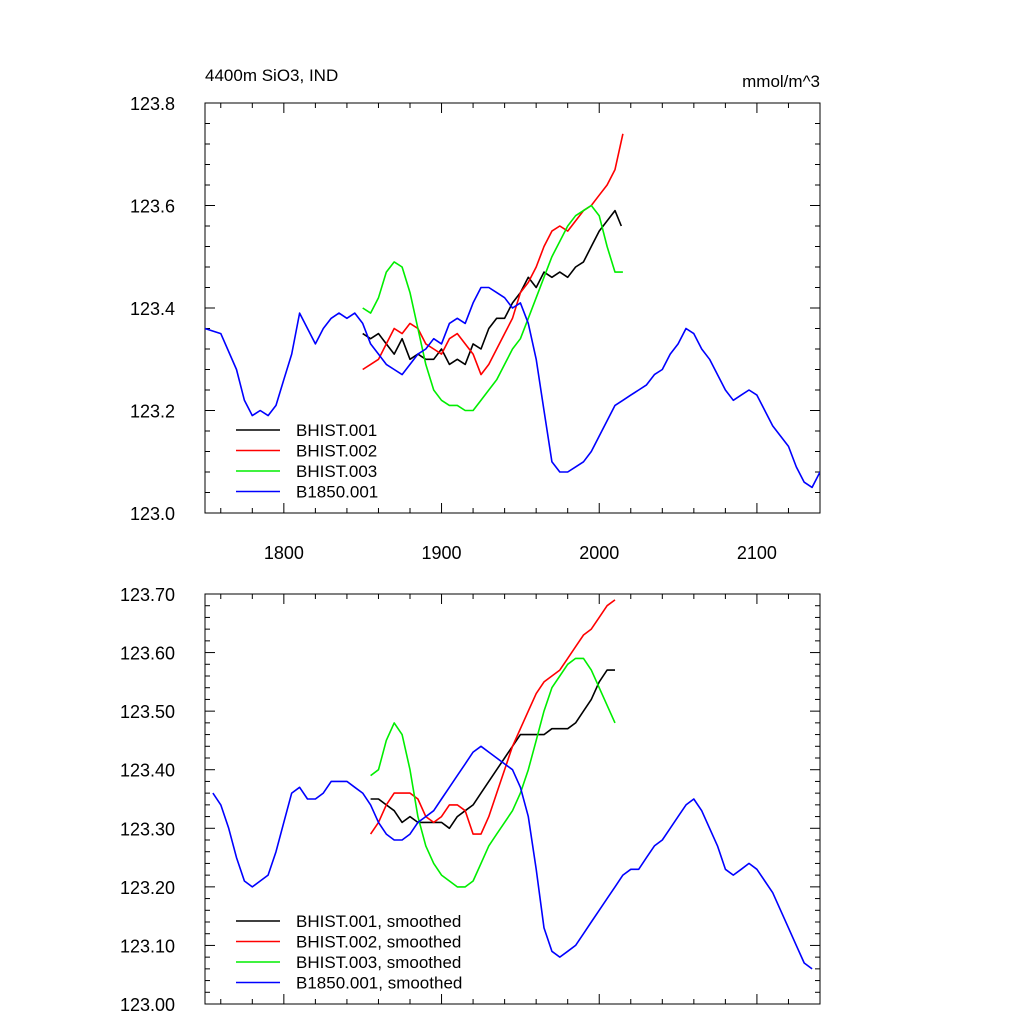  Describe the element at coordinates (781, 81) in the screenshot. I see `units-label: mmol/m^3` at that location.